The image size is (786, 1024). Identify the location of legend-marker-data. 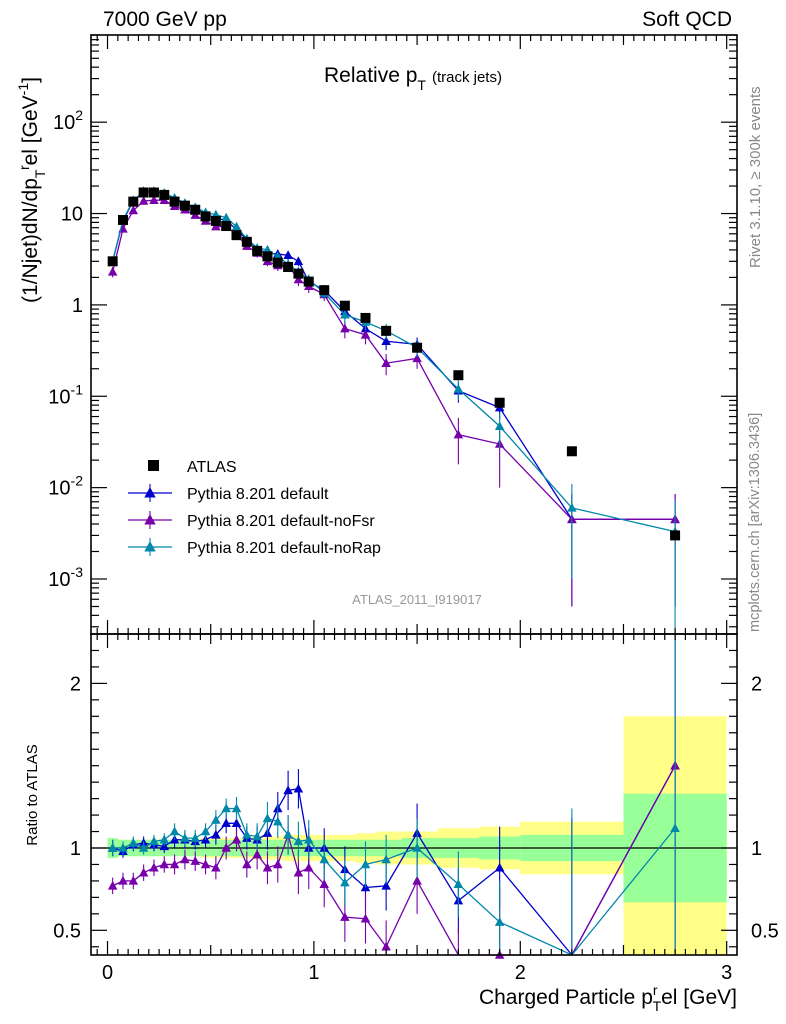
(153, 465).